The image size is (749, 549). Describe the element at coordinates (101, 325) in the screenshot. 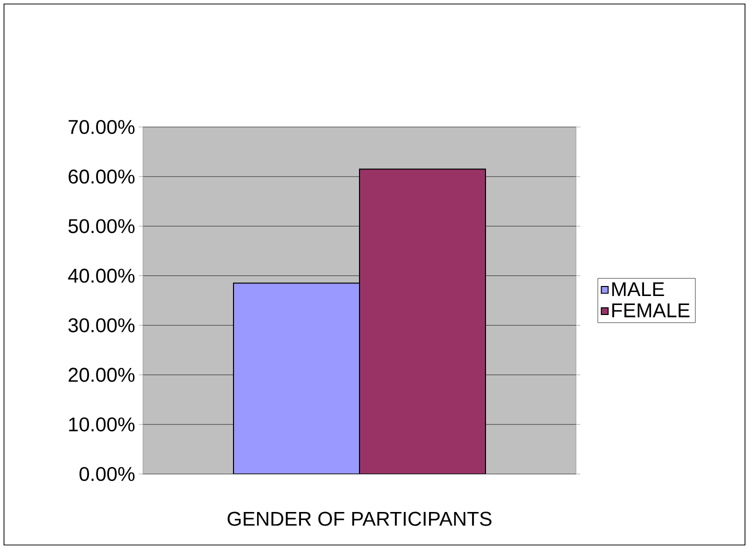

I see `y-tick-label: 30.00%` at that location.